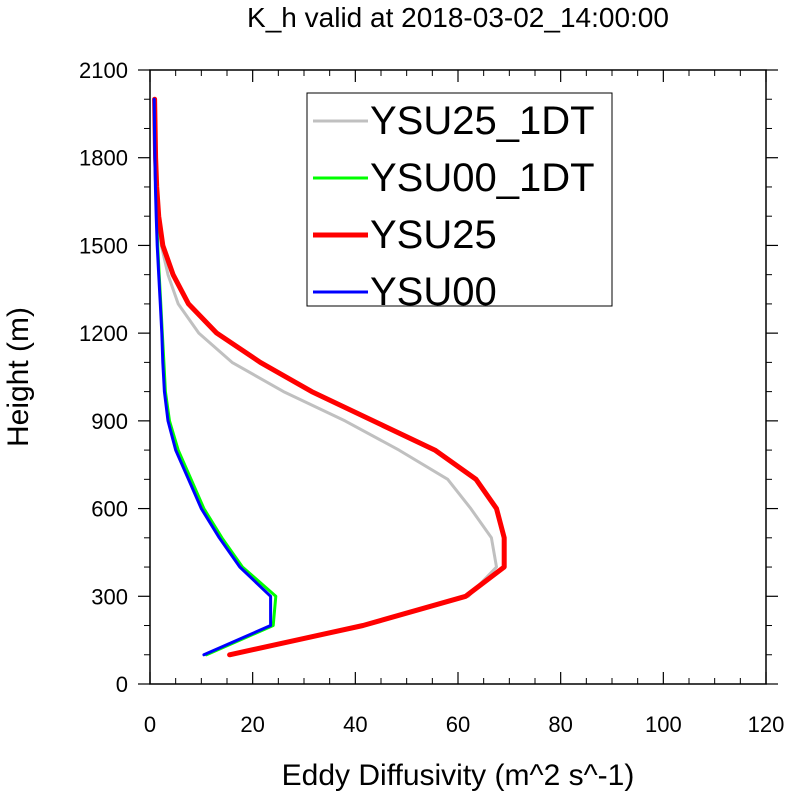 The height and width of the screenshot is (796, 788). Describe the element at coordinates (109, 509) in the screenshot. I see `y-tick-label: 600` at that location.